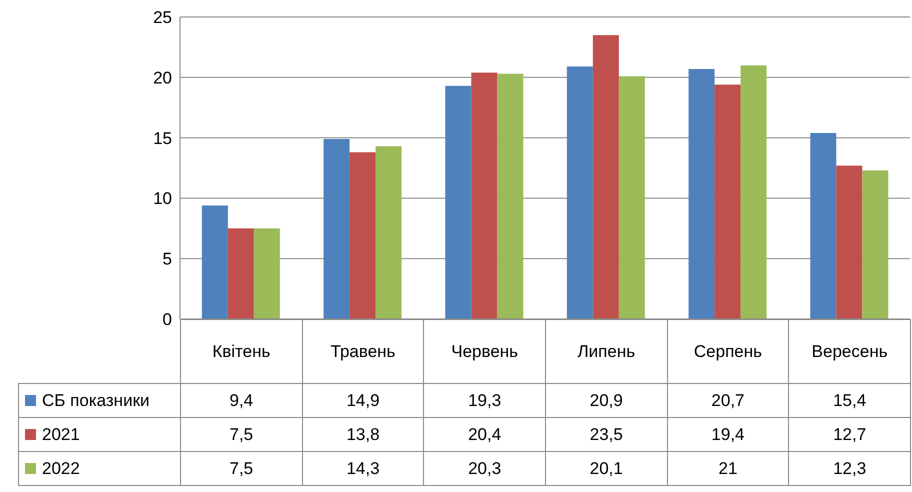  Describe the element at coordinates (363, 401) in the screenshot. I see `data-label: 14,9` at that location.